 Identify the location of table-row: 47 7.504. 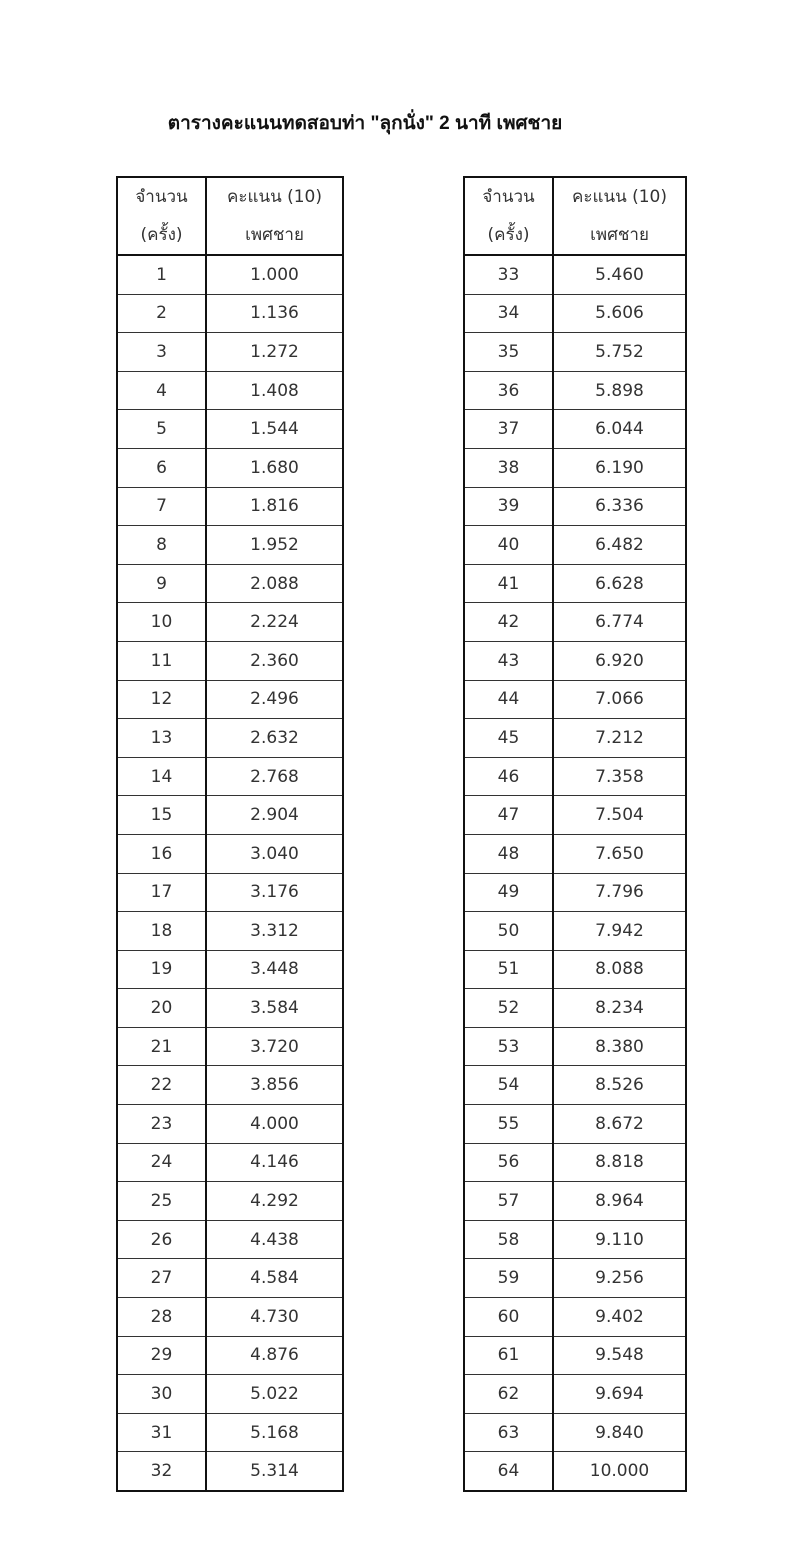
(575, 815).